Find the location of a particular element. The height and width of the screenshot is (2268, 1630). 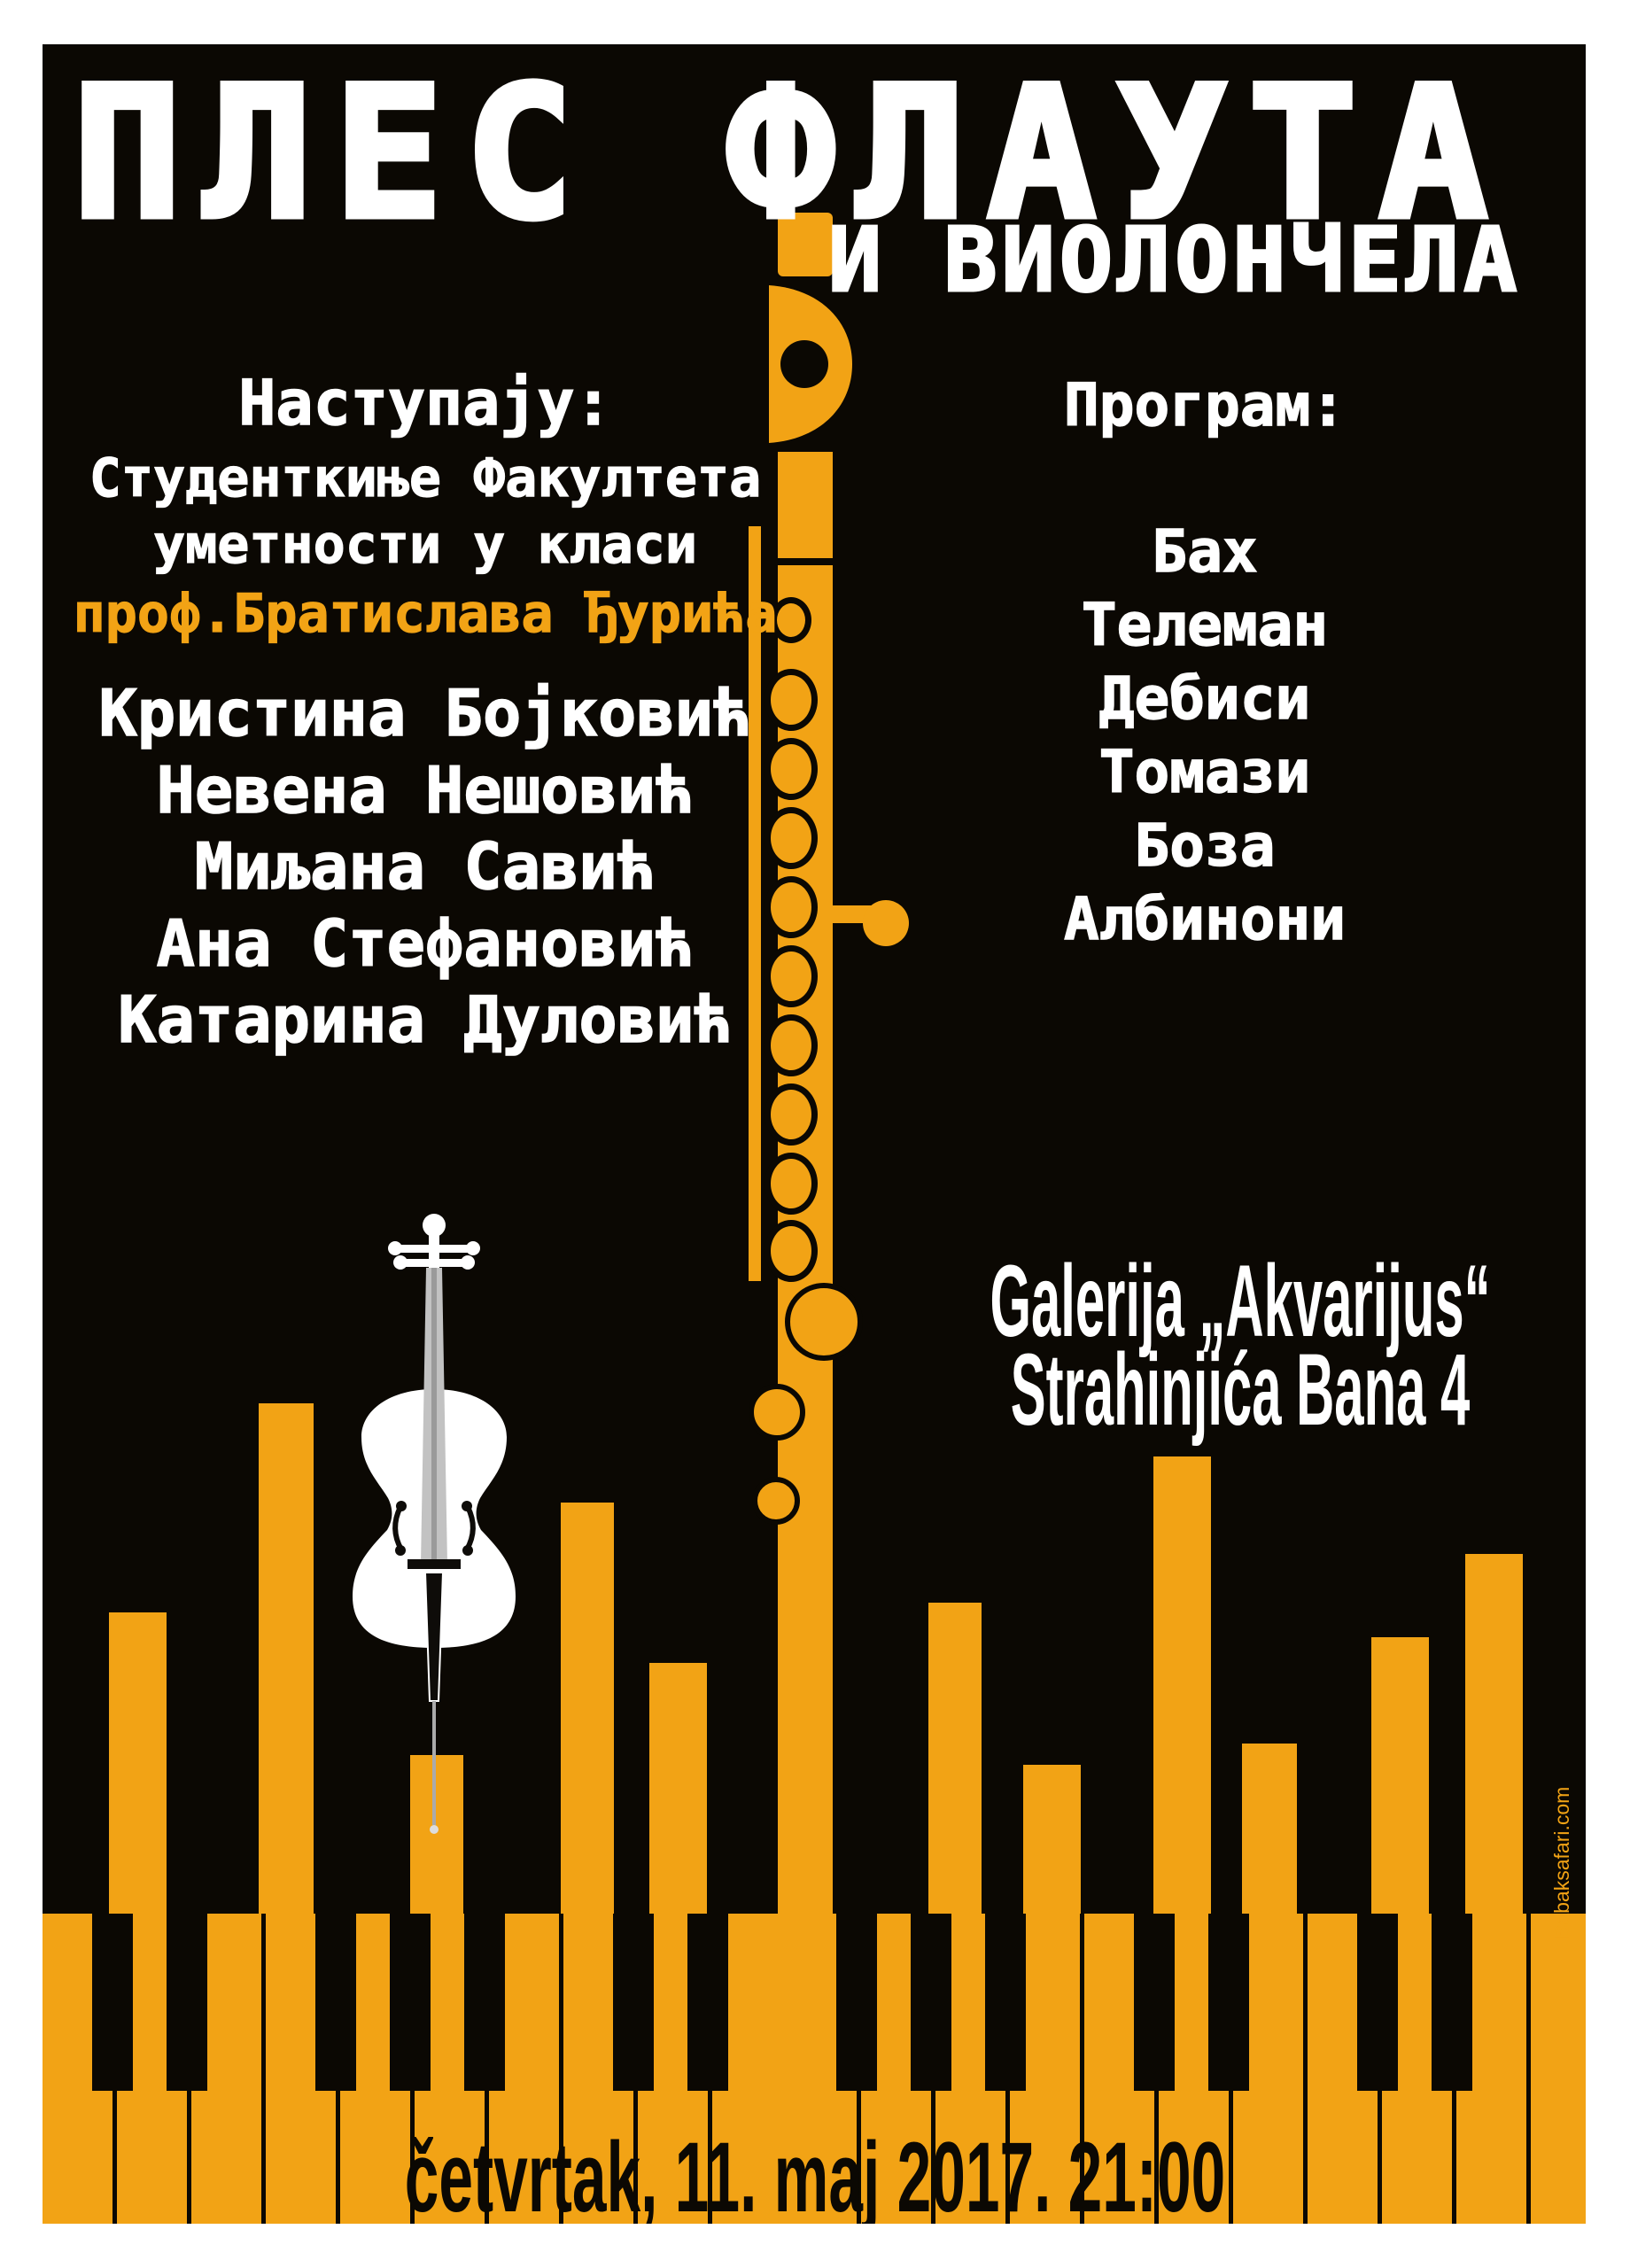

performer-name: Катарина Дуловић is located at coordinates (425, 1019).